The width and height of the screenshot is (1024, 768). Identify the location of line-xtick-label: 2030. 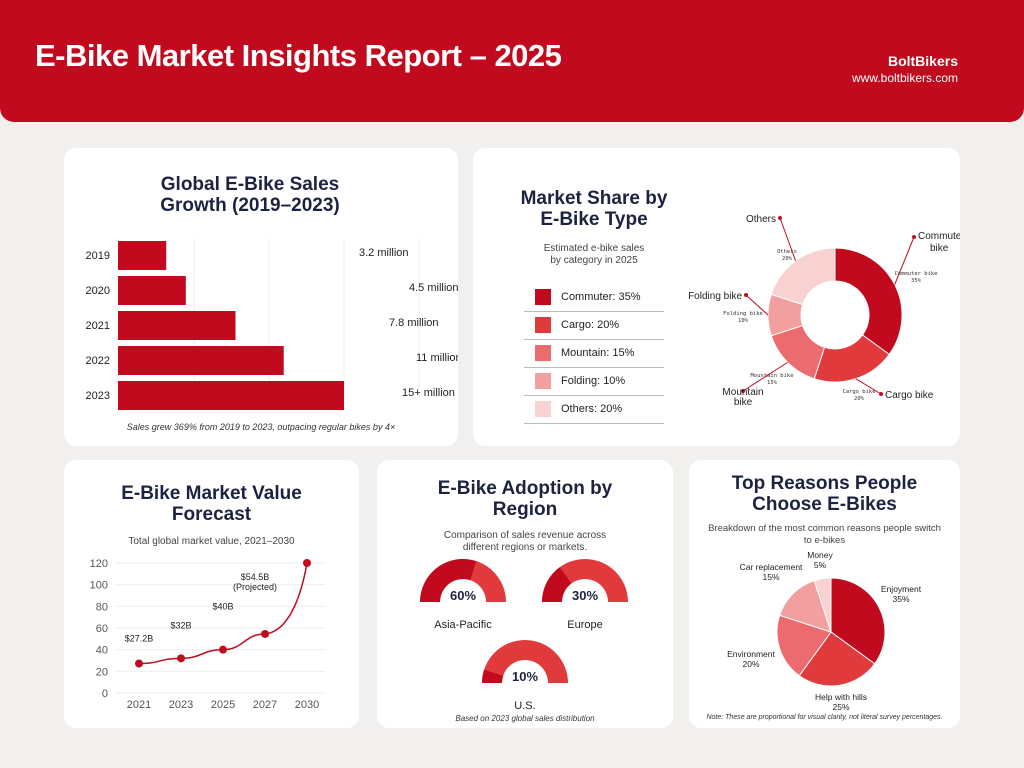
(307, 705).